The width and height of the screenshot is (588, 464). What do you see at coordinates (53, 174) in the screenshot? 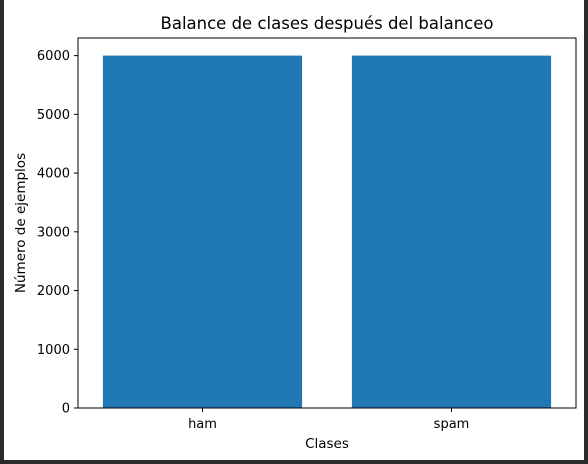
I see `y-tick-label: 4000` at bounding box center [53, 174].